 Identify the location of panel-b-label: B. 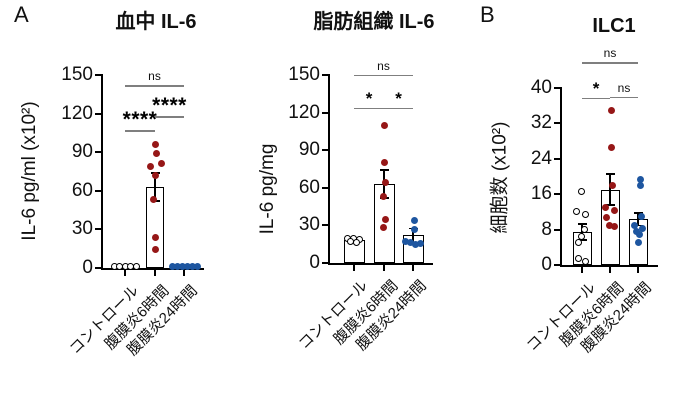
(487, 14).